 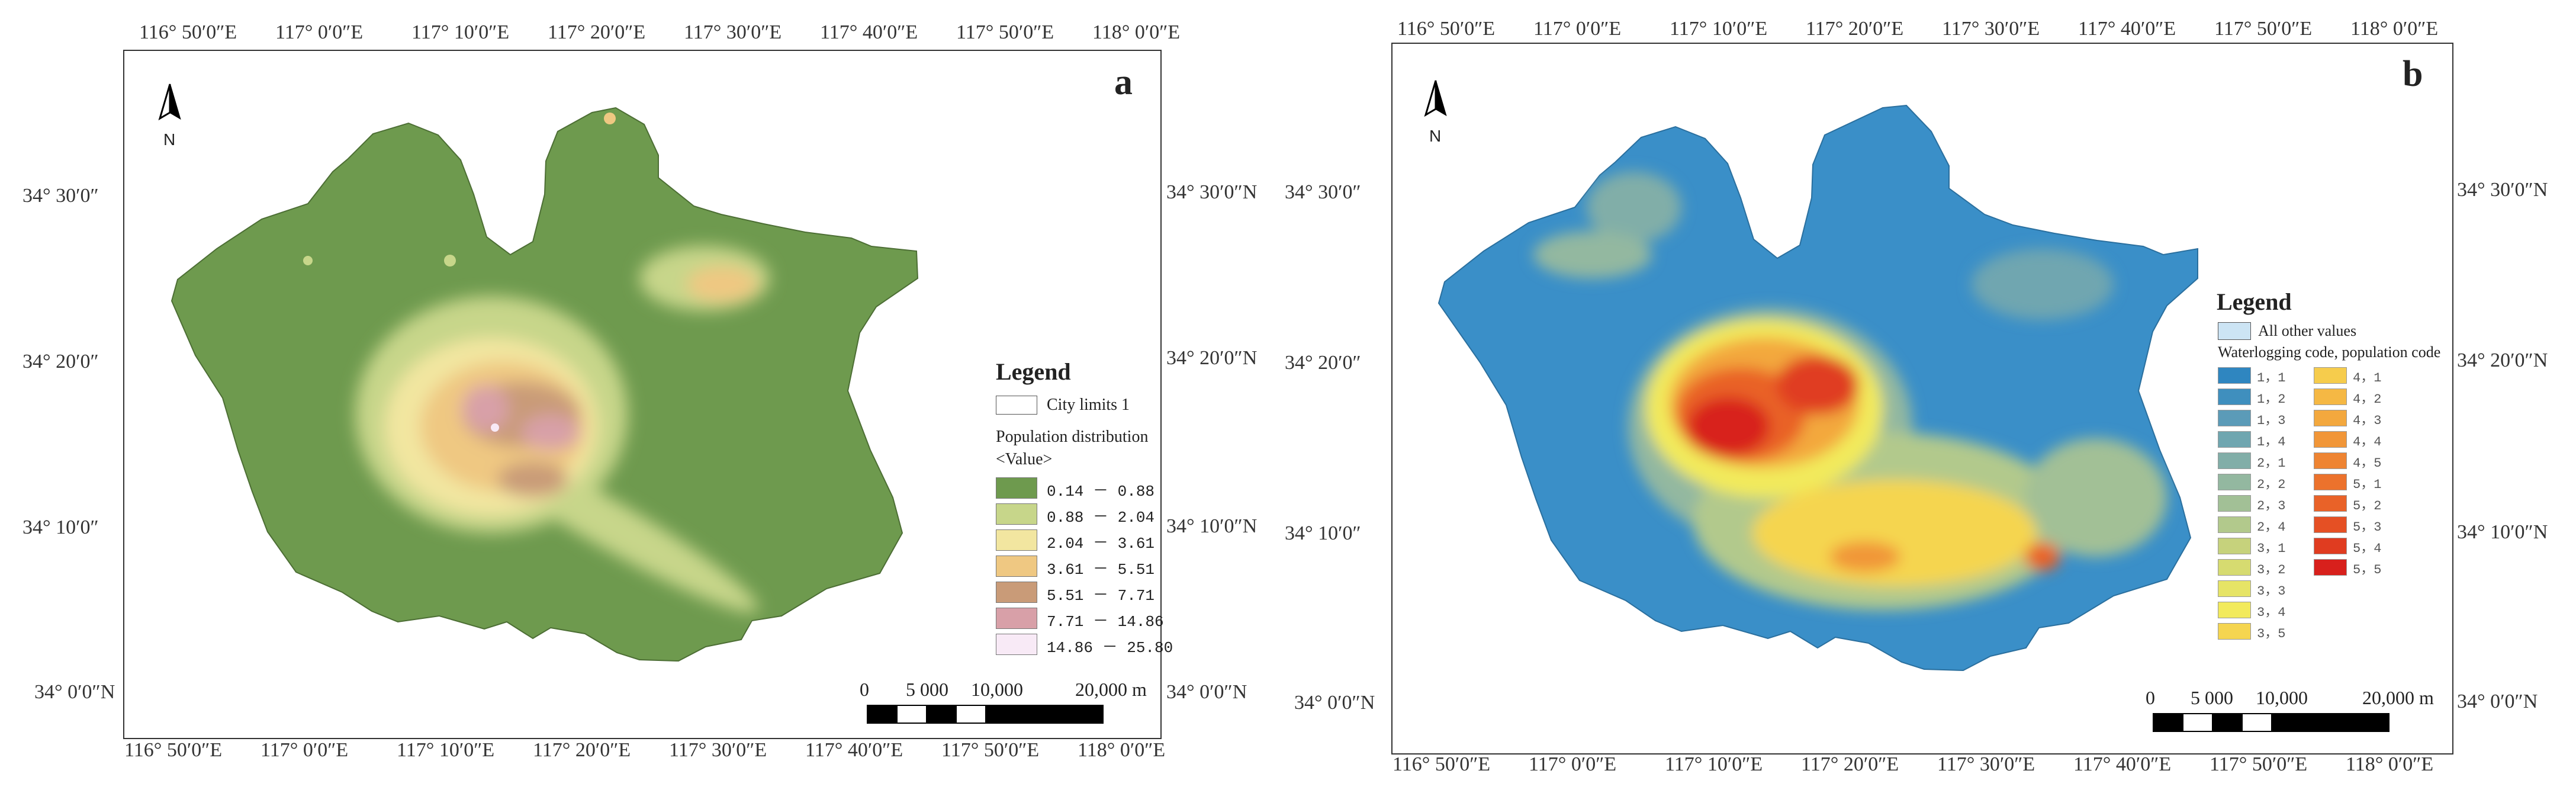 I want to click on legend-class-label: 0.88 － 2.04, so click(x=1101, y=517).